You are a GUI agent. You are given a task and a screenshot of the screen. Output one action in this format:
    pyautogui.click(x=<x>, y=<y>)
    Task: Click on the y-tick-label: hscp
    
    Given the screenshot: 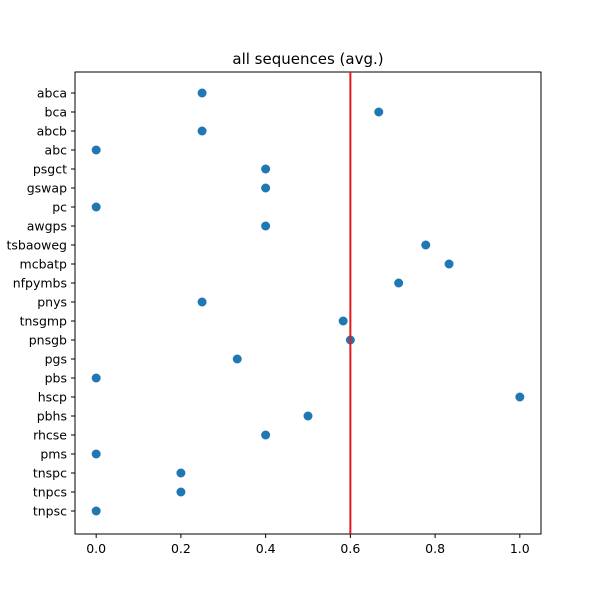 What is the action you would take?
    pyautogui.click(x=52, y=397)
    